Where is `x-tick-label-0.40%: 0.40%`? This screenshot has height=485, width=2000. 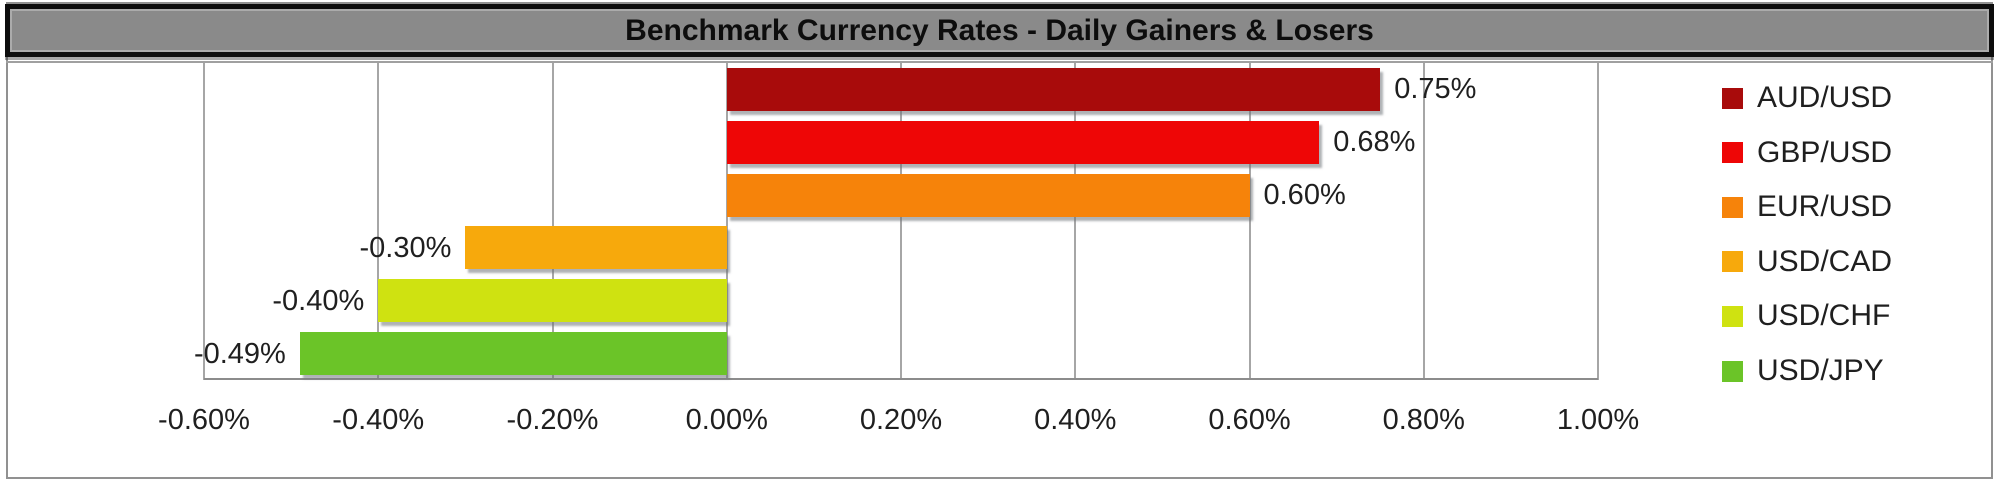
x-tick-label-0.40%: 0.40% is located at coordinates (1075, 420).